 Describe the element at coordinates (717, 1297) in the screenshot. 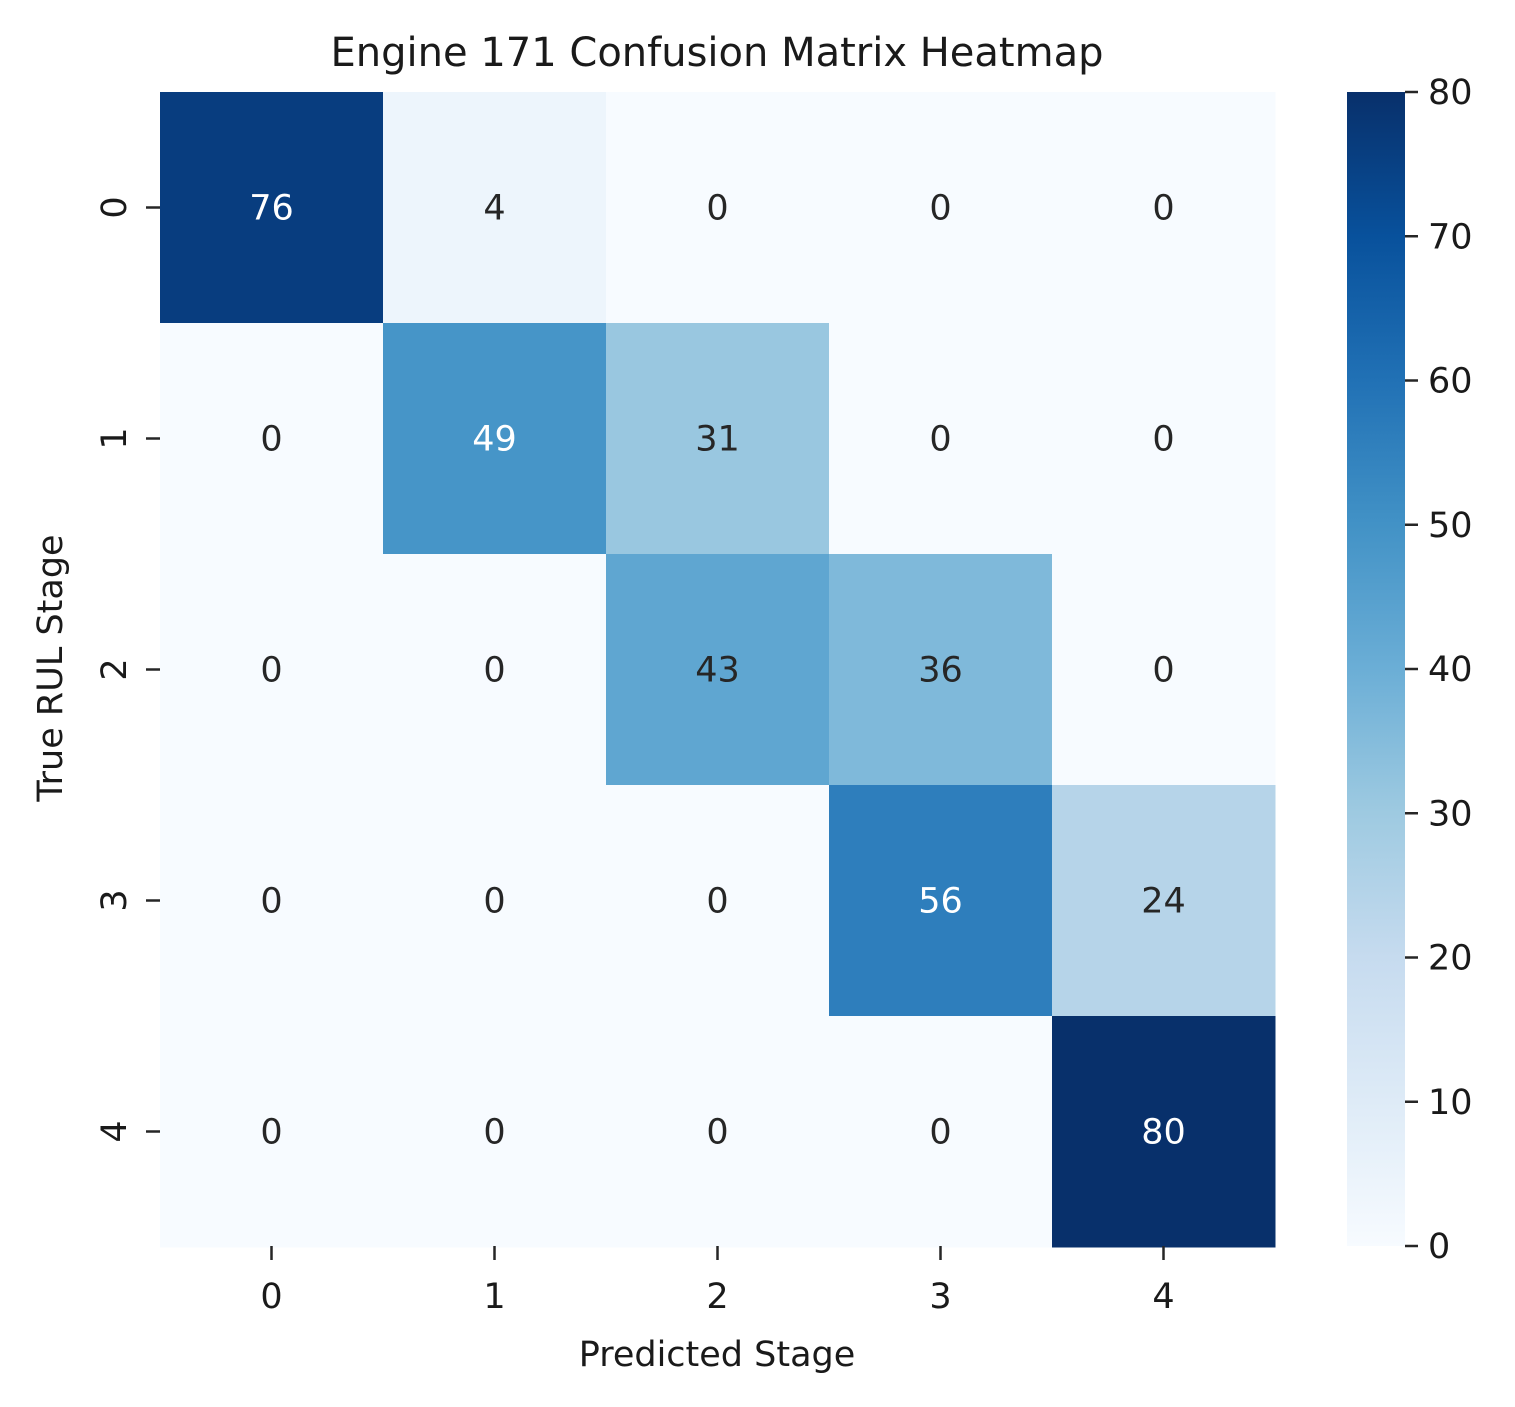

I see `x-tick-label: 2` at that location.